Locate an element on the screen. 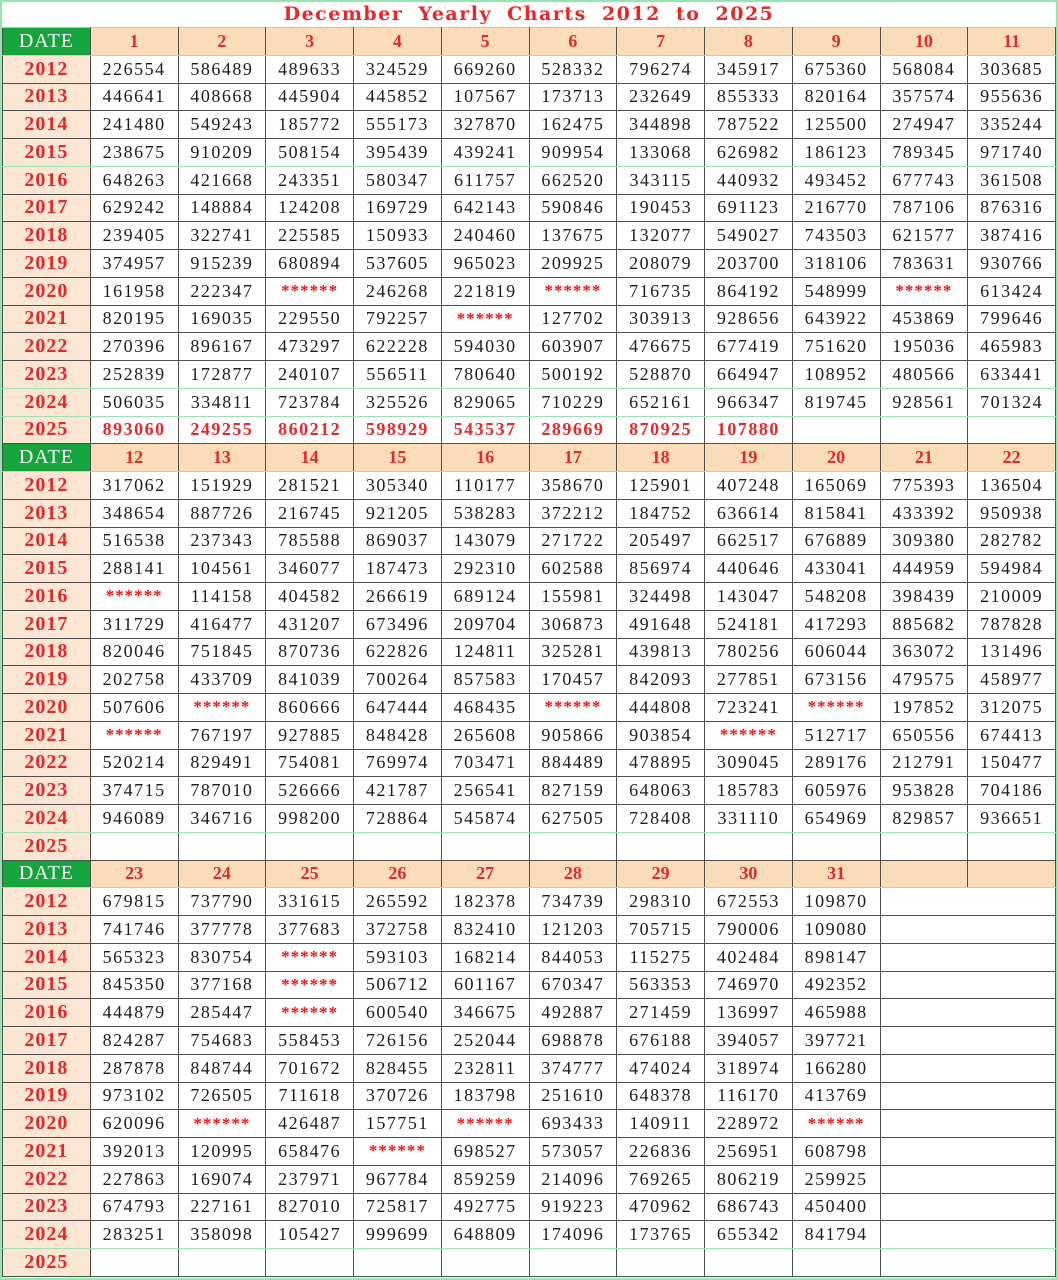 Image resolution: width=1058 pixels, height=1280 pixels. value-cell: 397721 is located at coordinates (836, 1040).